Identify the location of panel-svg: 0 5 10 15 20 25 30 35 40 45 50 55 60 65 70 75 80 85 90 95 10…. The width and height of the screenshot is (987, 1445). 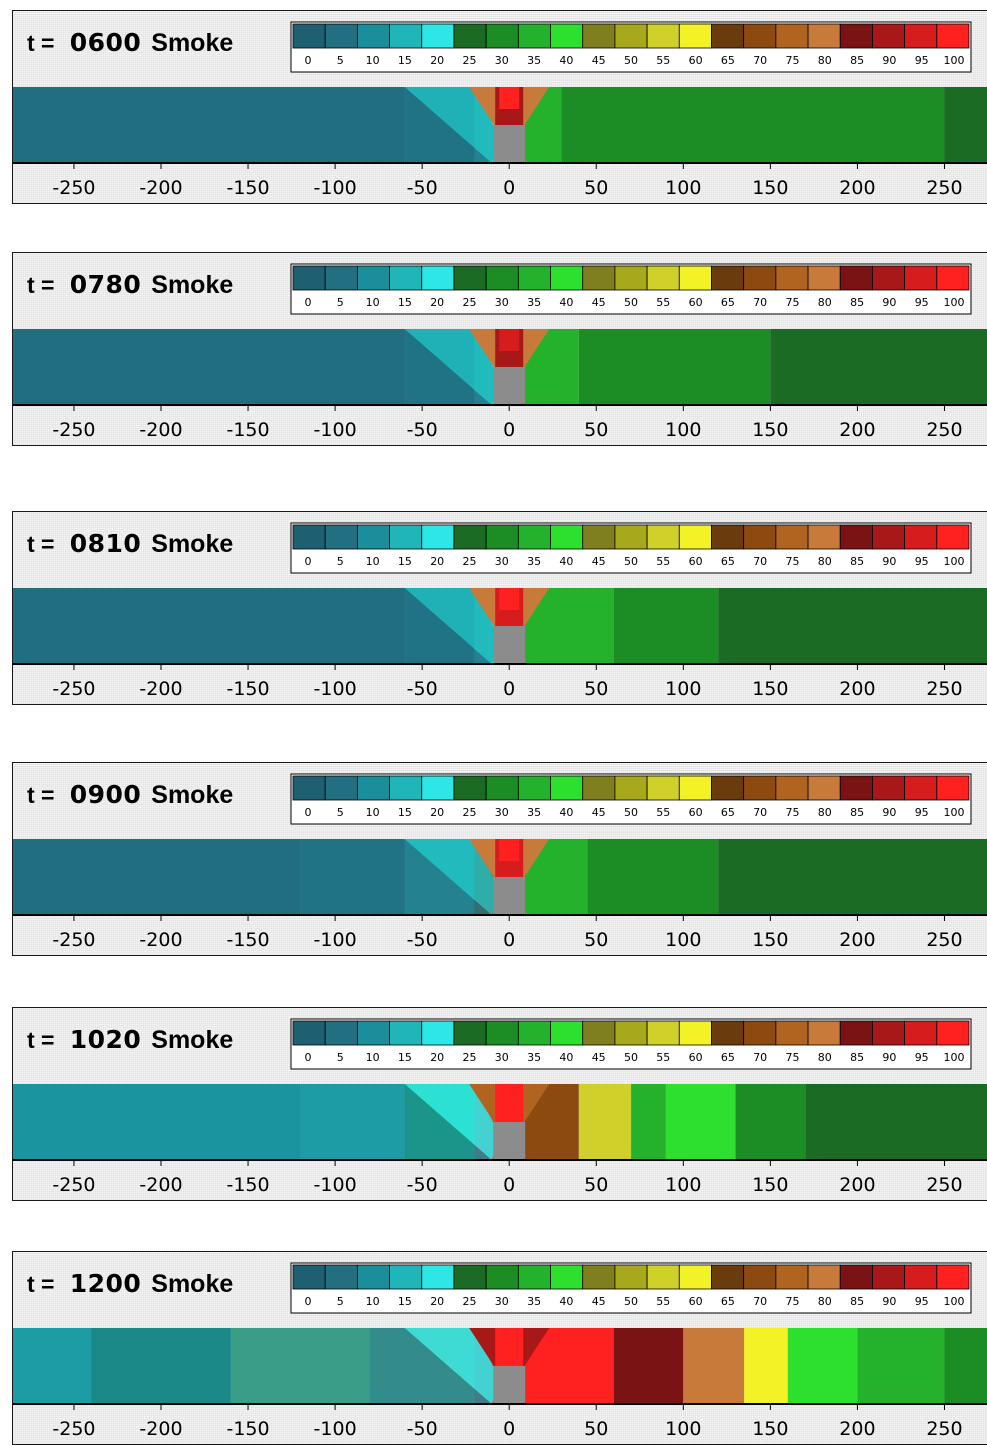
(500, 611).